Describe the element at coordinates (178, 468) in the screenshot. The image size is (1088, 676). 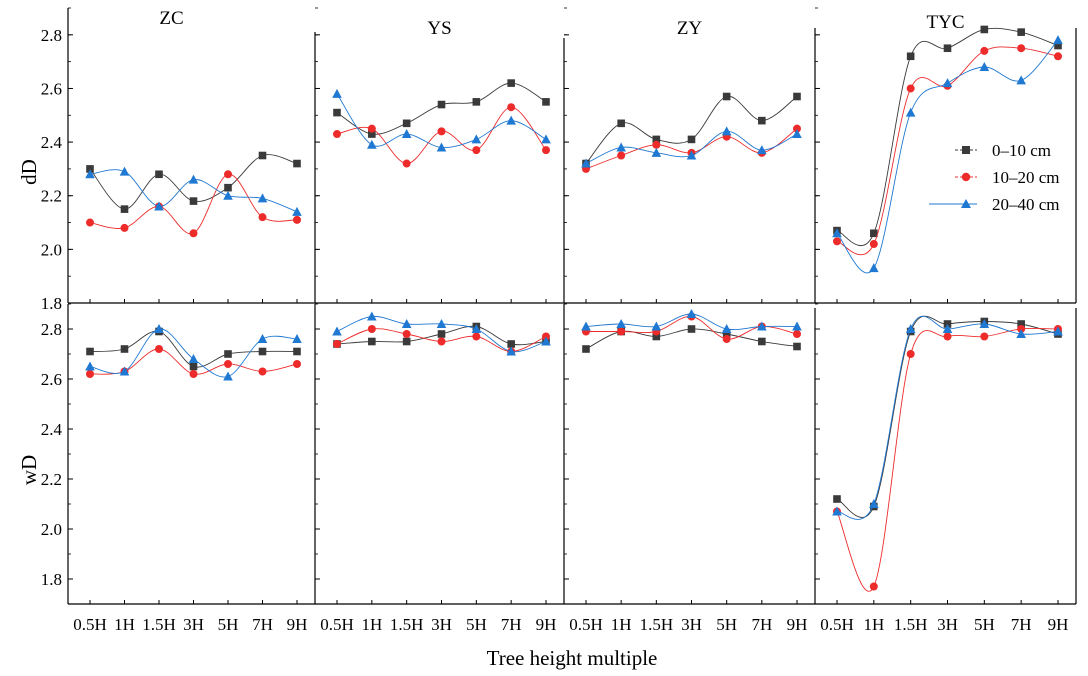
I see `panel-zc-wd: 1.8 2.0 2.2 2.4 2.6 2.8 0.5H 1H 1.5H 3H 5H 7H 9H` at that location.